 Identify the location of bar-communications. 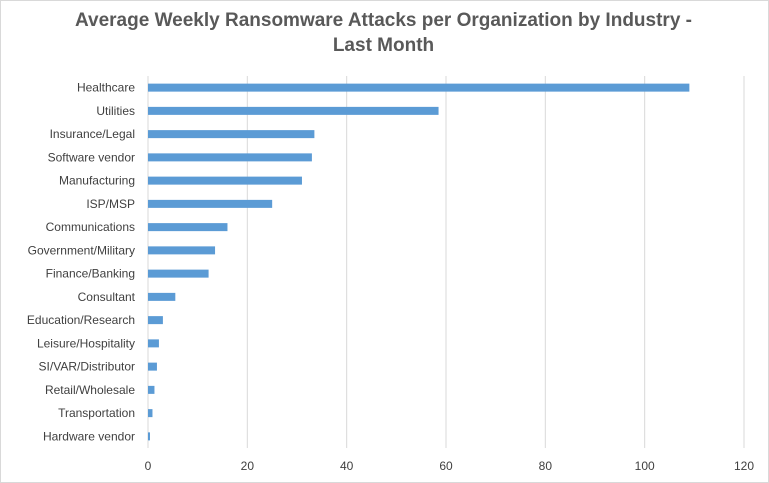
(188, 227).